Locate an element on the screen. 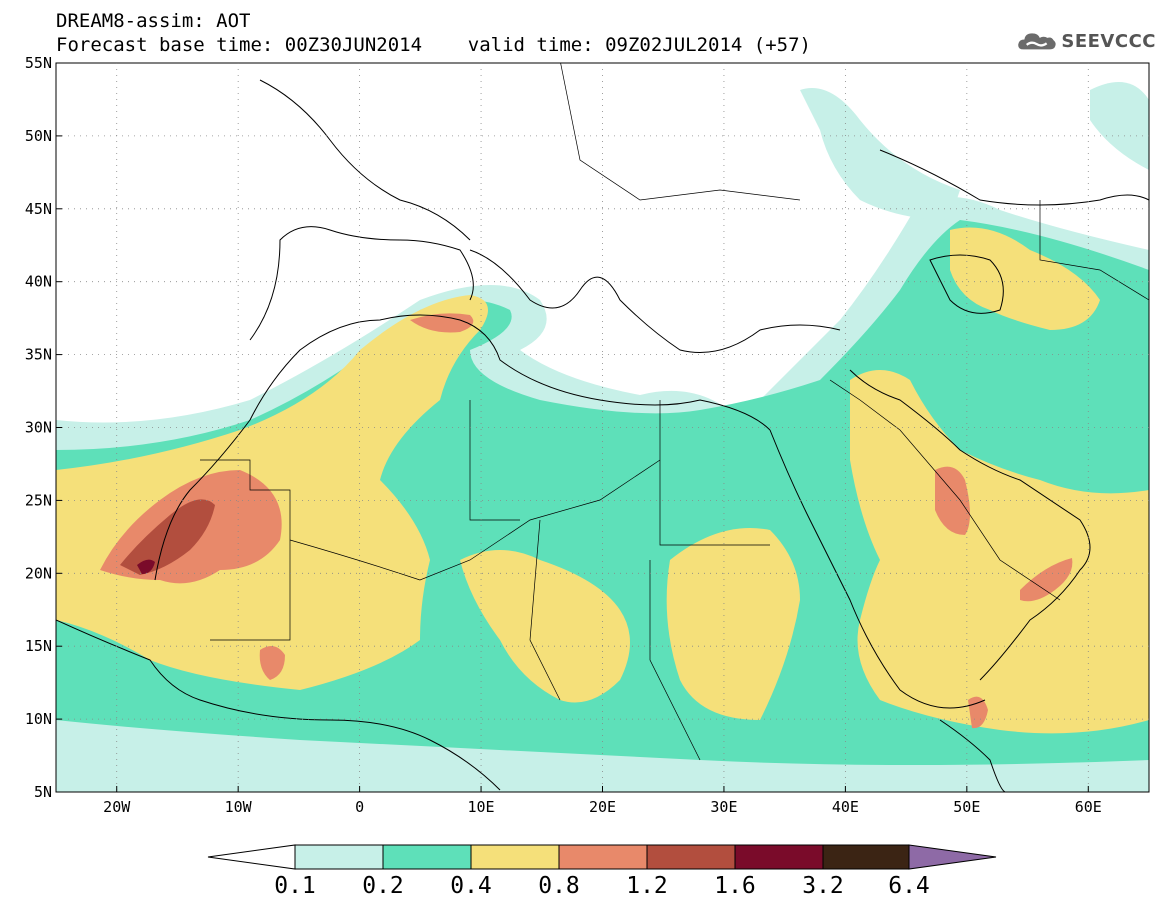  colorbar-label: 0.4 is located at coordinates (471, 886).